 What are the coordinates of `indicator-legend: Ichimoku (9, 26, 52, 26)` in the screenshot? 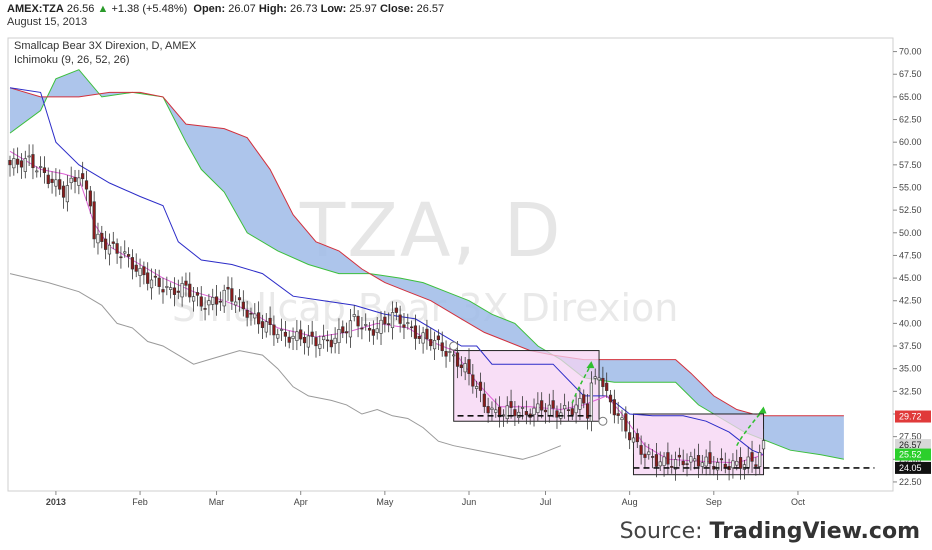 It's located at (72, 60).